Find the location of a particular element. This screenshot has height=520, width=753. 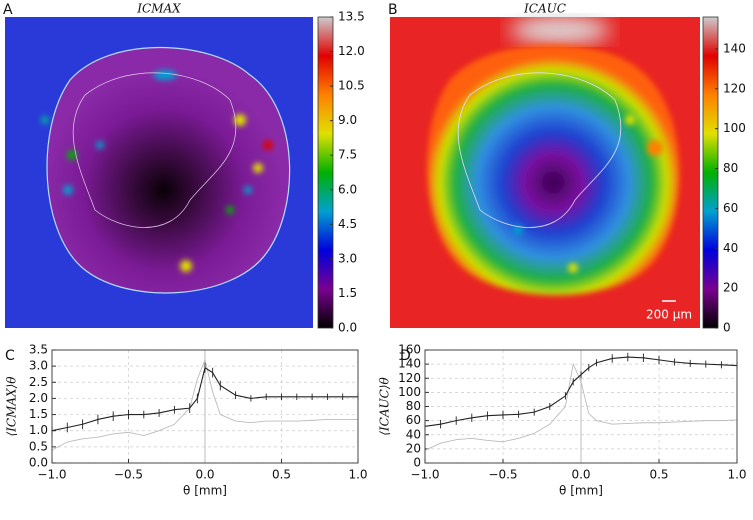

panel-label: C is located at coordinates (10, 356).